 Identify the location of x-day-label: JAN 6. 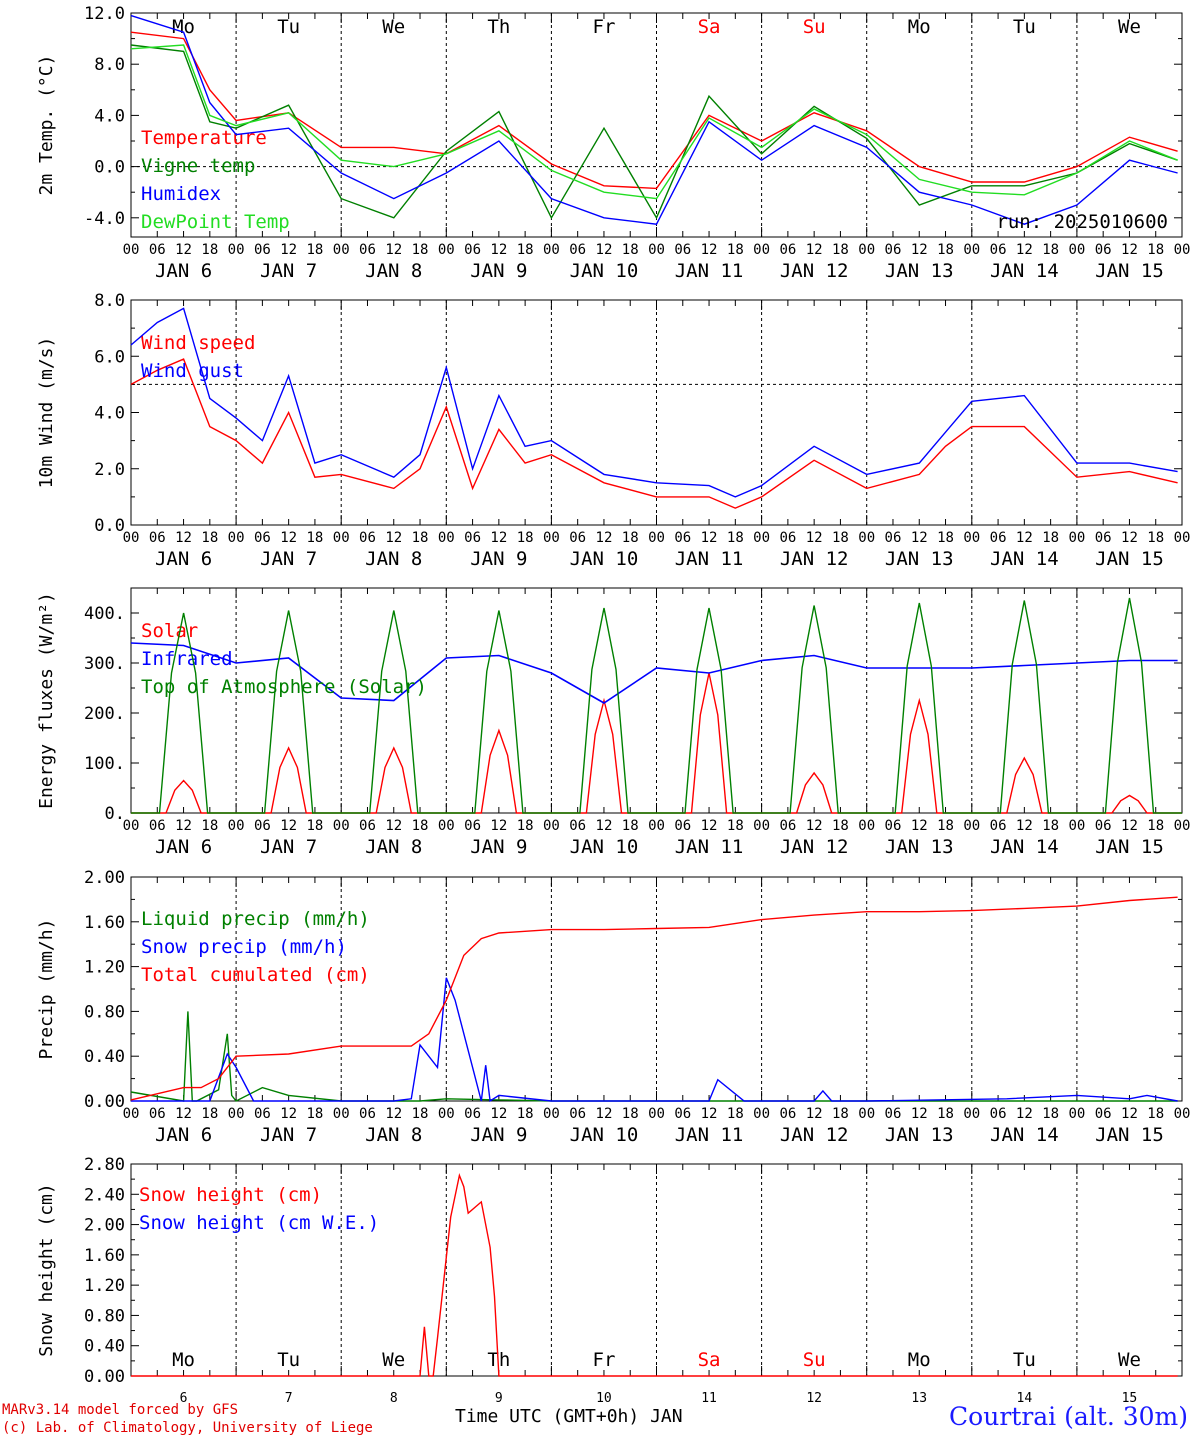
(183, 559).